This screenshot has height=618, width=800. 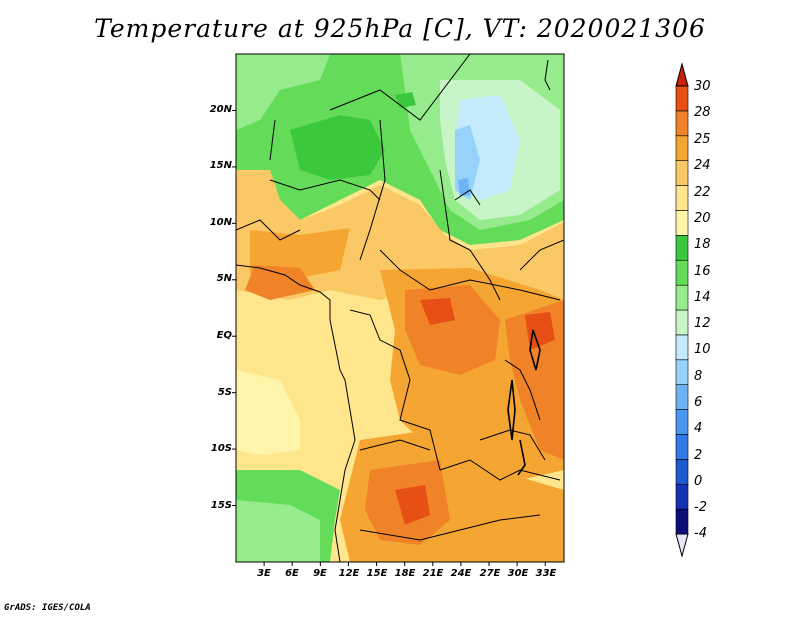 What do you see at coordinates (702, 271) in the screenshot?
I see `colorbar-label-16: 16` at bounding box center [702, 271].